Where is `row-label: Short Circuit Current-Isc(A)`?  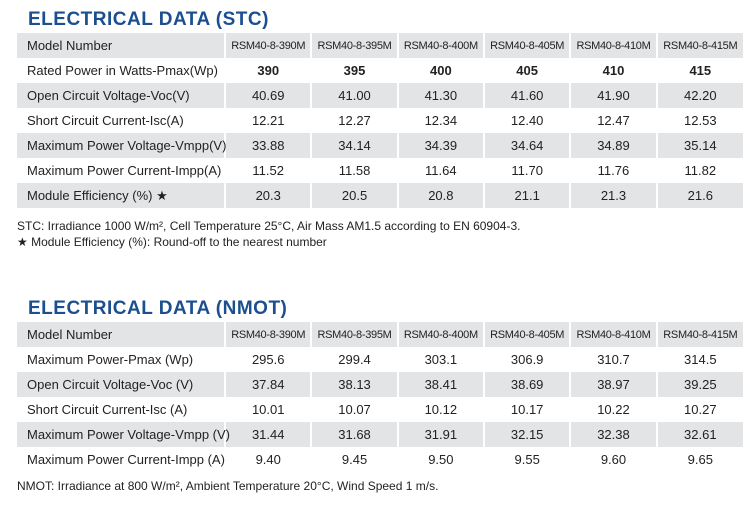
row-label: Short Circuit Current-Isc(A) is located at coordinates (105, 120).